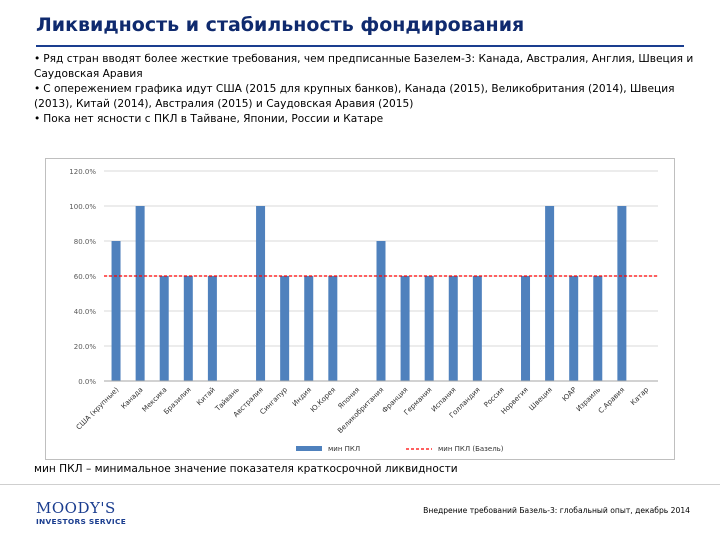 Image resolution: width=720 pixels, height=540 pixels. What do you see at coordinates (611, 400) in the screenshot?
I see `x-tick-label: С.Аравия` at bounding box center [611, 400].